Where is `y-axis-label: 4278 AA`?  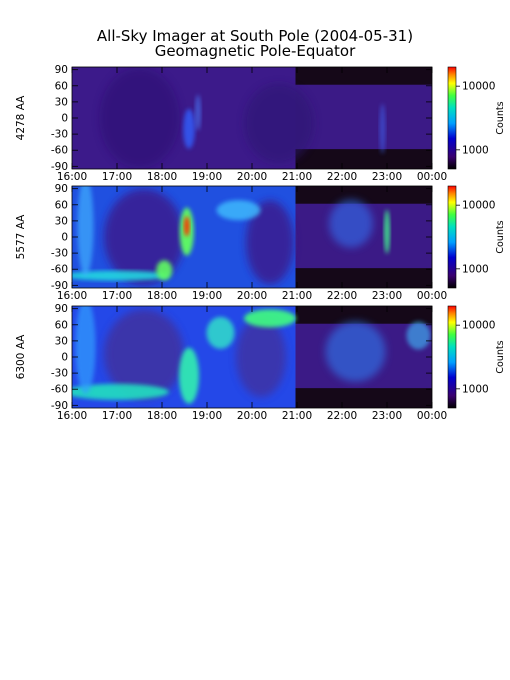
y-axis-label: 4278 AA is located at coordinates (21, 118).